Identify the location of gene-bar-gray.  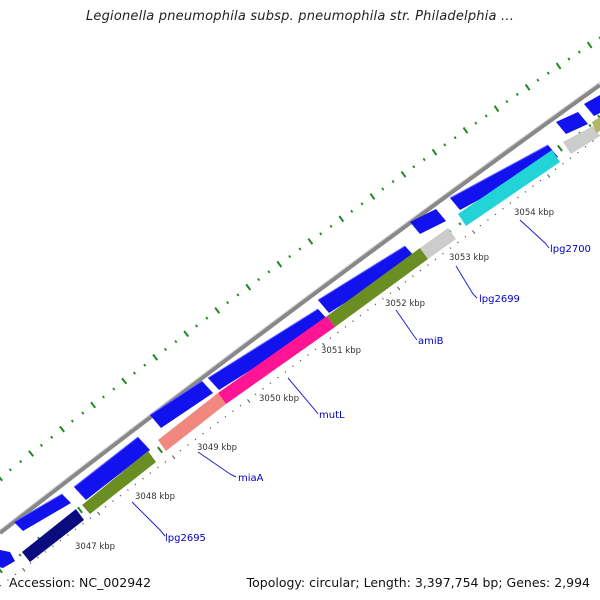
(438, 243).